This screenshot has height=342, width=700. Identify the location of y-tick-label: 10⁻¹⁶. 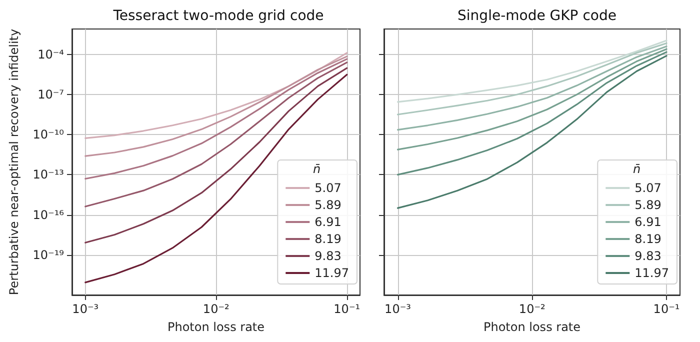
(48, 215).